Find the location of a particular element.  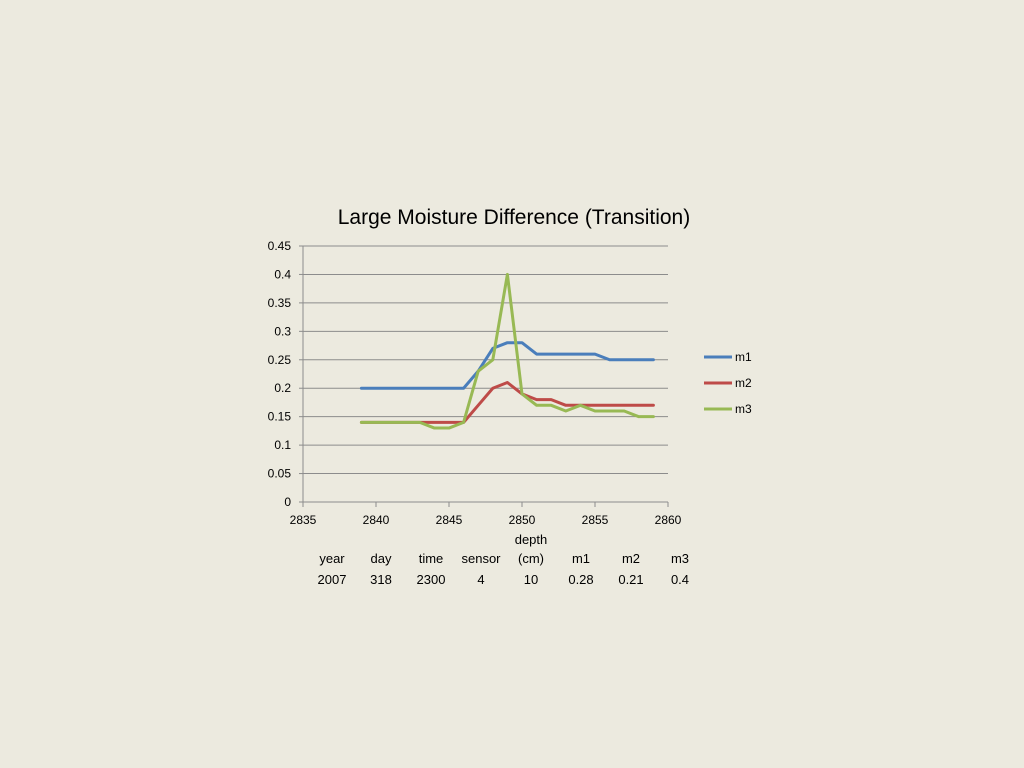

x-tick-label-3: 2850 is located at coordinates (522, 520).